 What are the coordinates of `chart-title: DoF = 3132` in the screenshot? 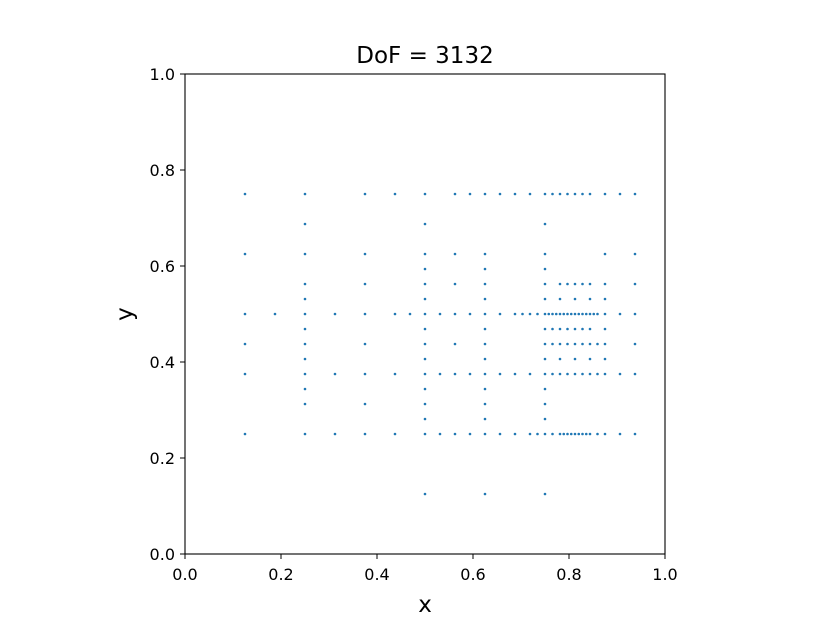 It's located at (424, 56).